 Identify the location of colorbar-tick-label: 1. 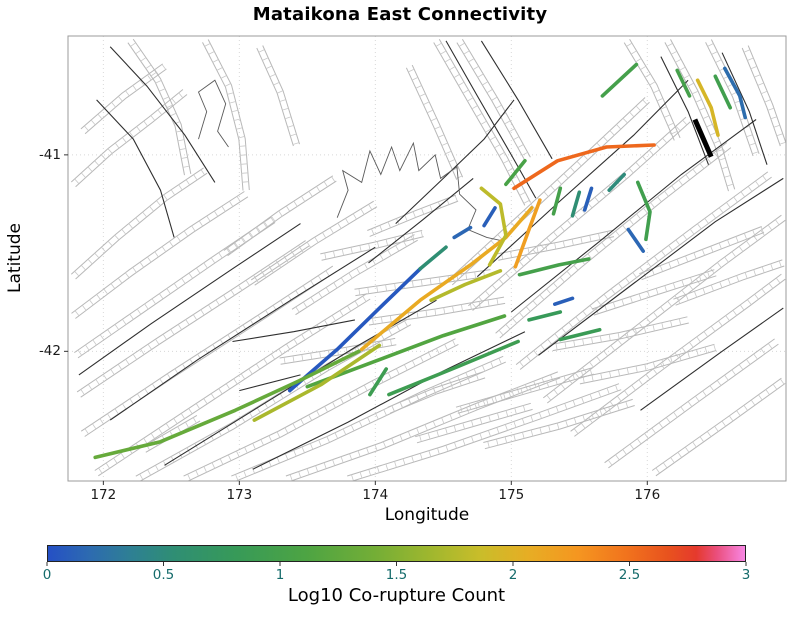
(280, 575).